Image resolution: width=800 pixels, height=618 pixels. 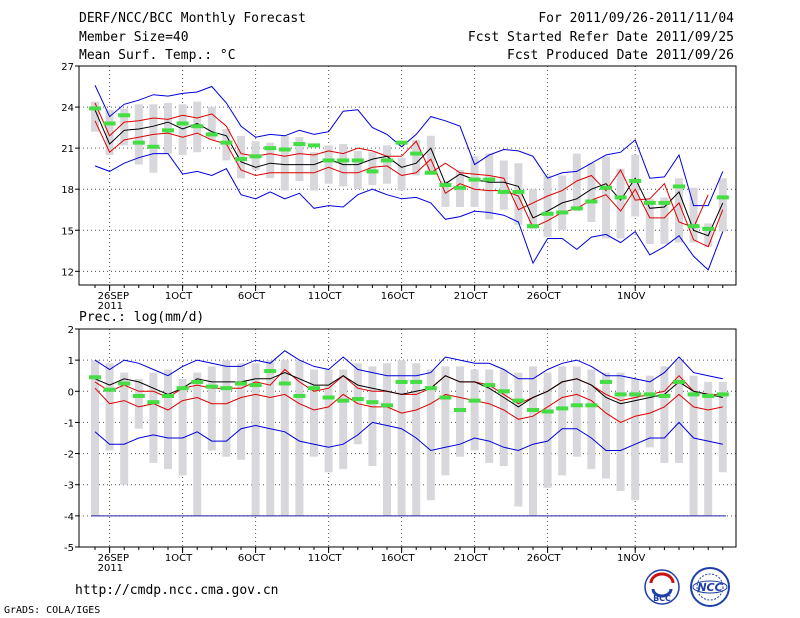 I want to click on series-max-line, so click(x=408, y=366).